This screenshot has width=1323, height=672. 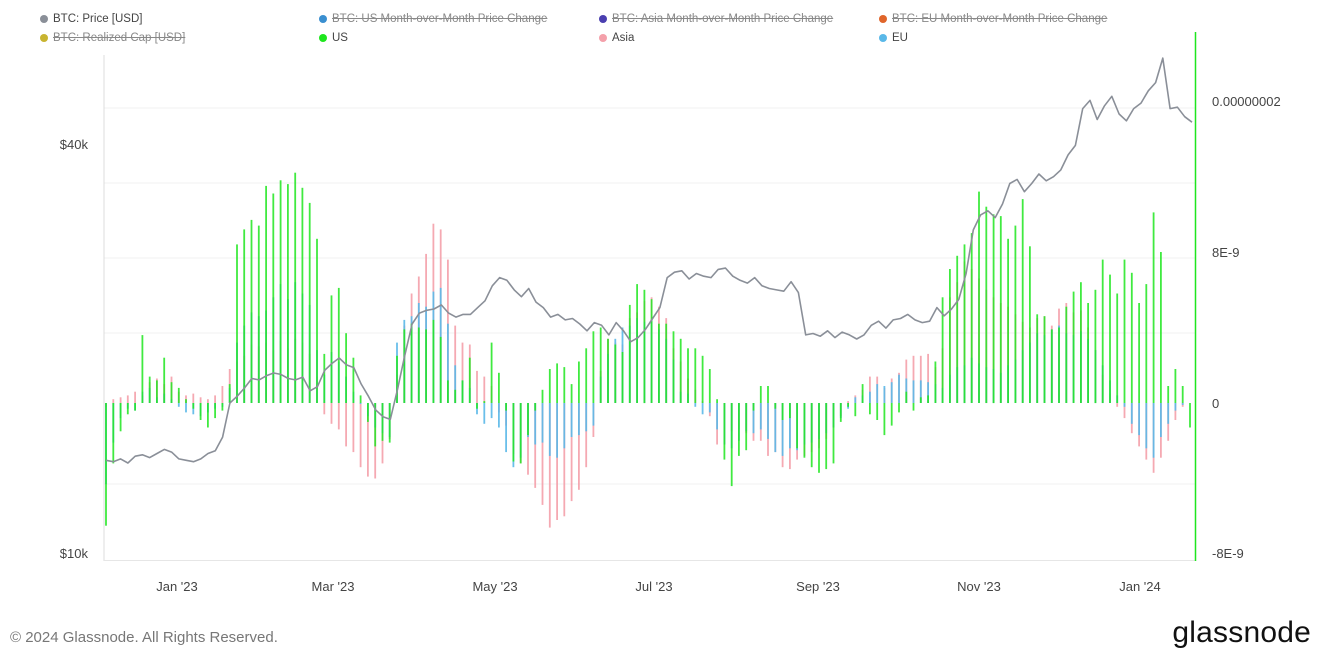 What do you see at coordinates (818, 586) in the screenshot?
I see `x-tick-label: Sep '23` at bounding box center [818, 586].